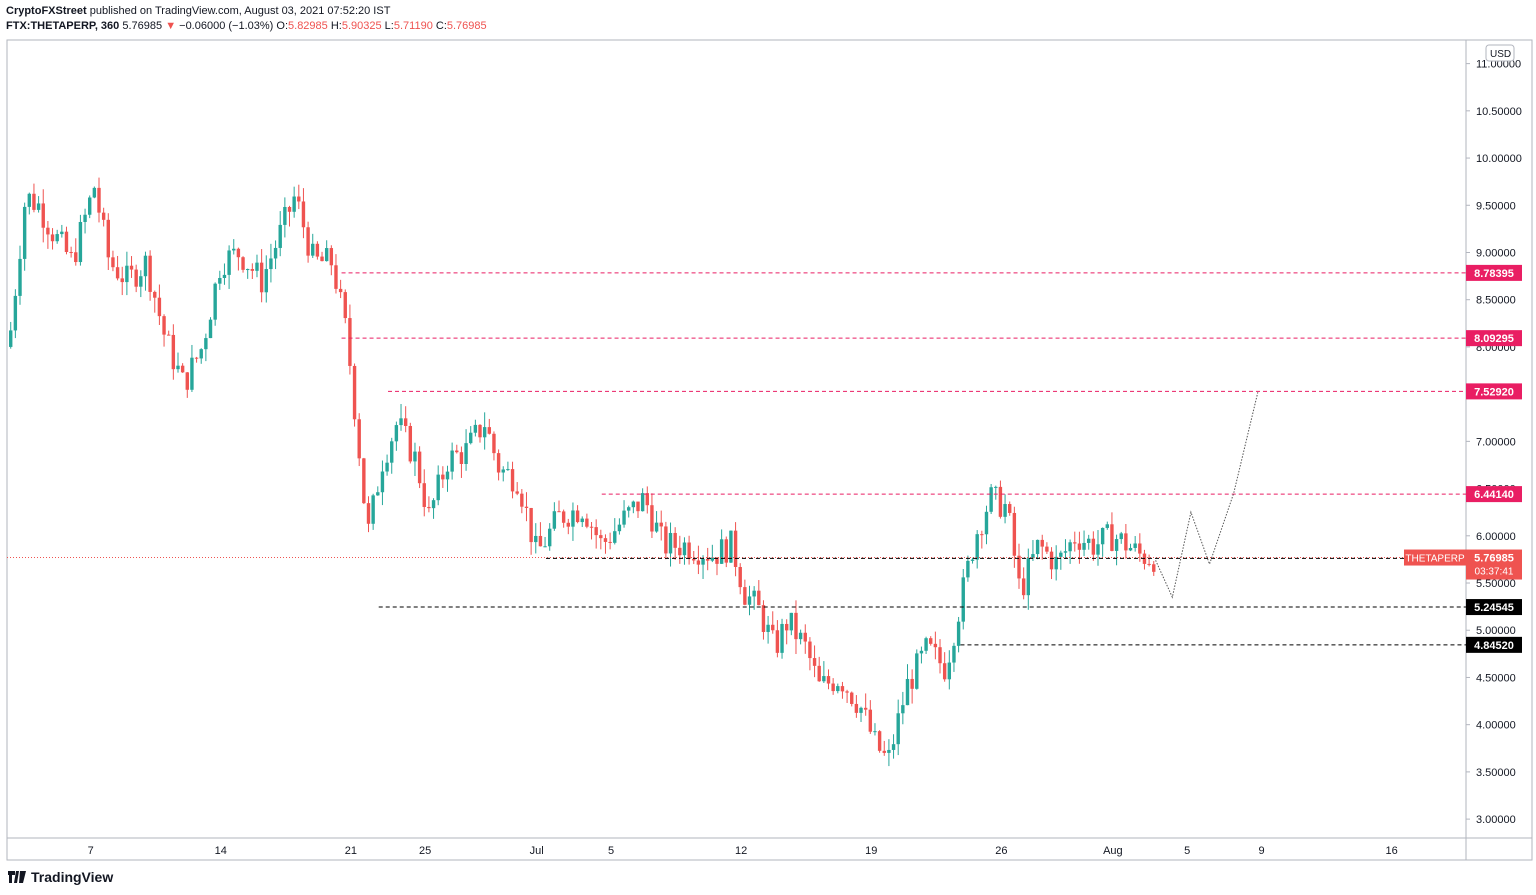 Image resolution: width=1536 pixels, height=895 pixels. Describe the element at coordinates (389, 26) in the screenshot. I see `low-label: L:` at that location.